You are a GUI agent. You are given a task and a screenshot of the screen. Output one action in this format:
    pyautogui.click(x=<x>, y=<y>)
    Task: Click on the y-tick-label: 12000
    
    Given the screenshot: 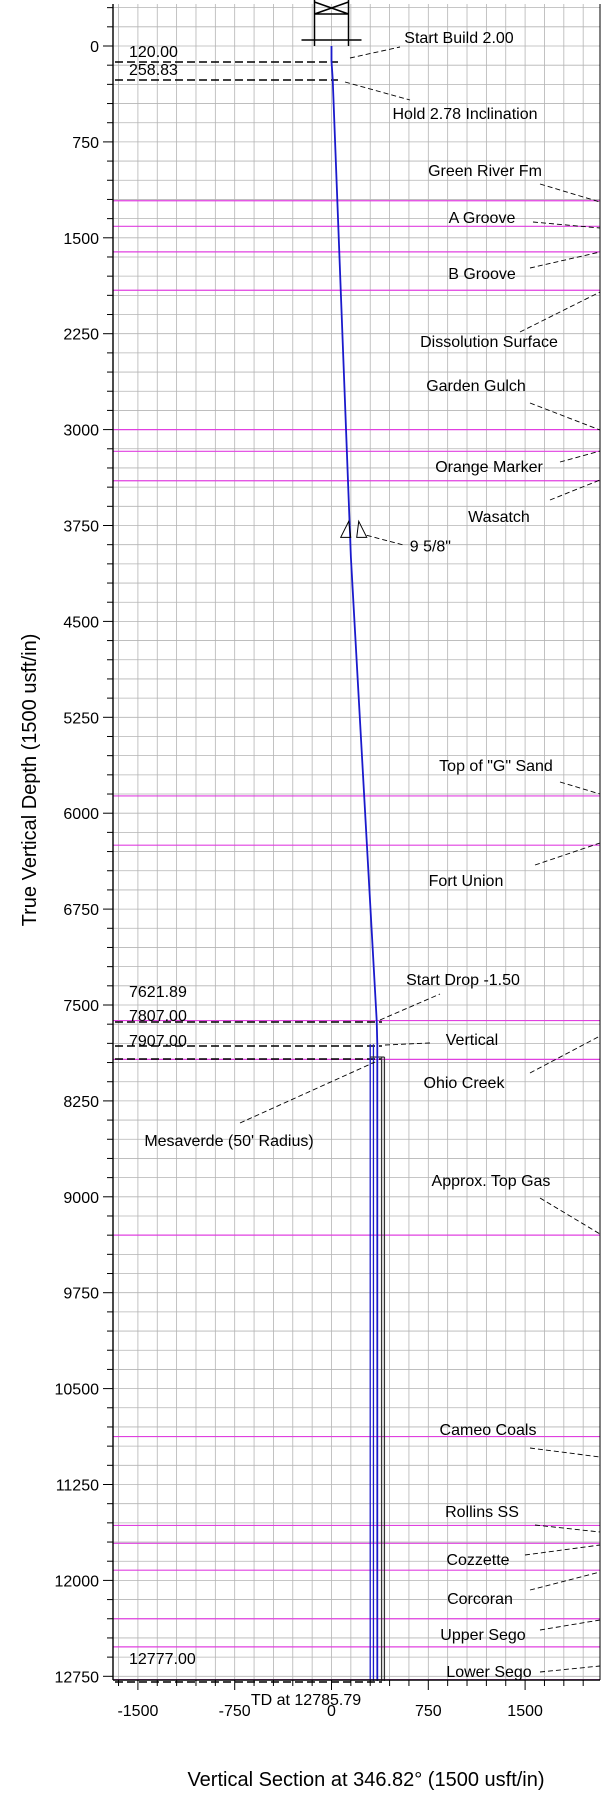 What is the action you would take?
    pyautogui.click(x=77, y=1581)
    